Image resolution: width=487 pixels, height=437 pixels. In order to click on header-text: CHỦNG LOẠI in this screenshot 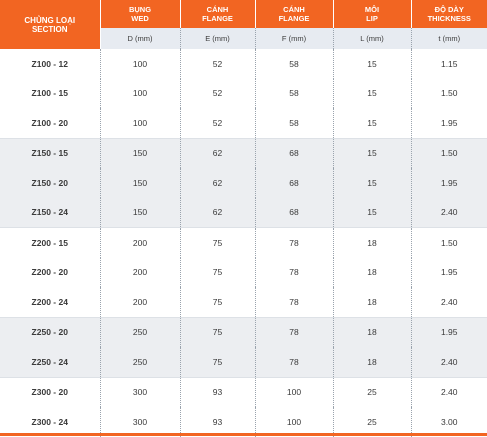, I will do `click(50, 20)`.